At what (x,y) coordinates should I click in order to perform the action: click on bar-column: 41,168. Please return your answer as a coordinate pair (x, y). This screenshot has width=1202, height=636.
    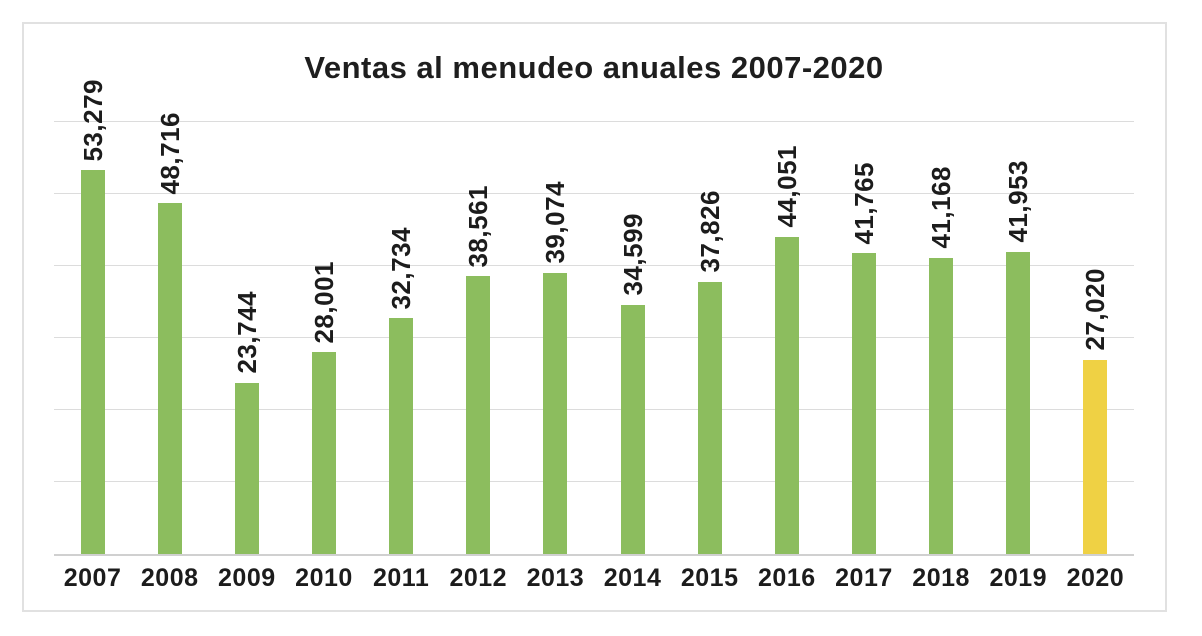
    Looking at the image, I should click on (941, 289).